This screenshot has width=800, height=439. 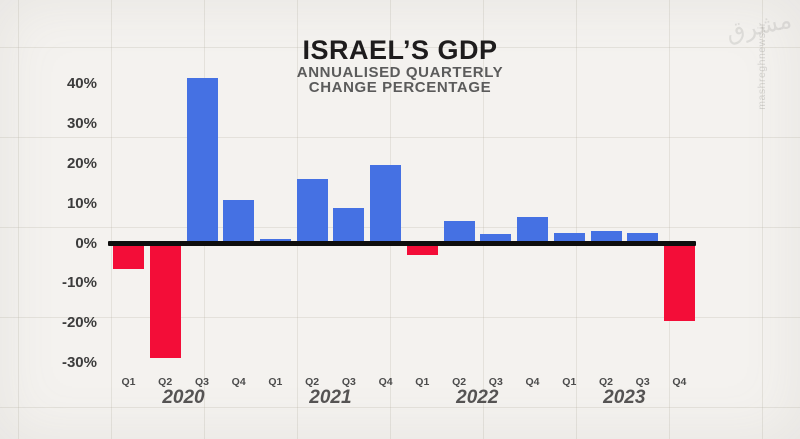 I want to click on zero-baseline, so click(x=402, y=243).